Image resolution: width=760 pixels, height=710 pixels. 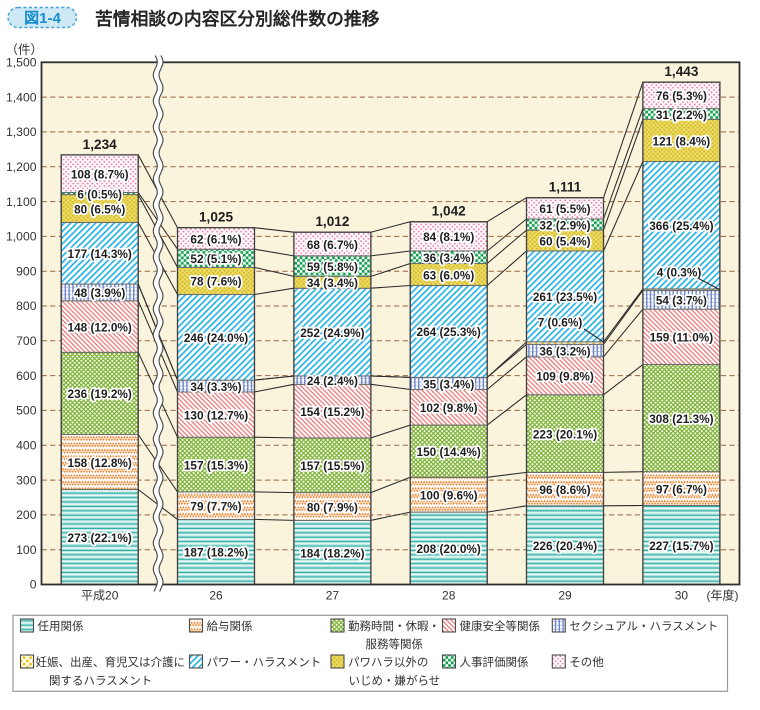 I want to click on svg-text: 図1-4, so click(x=42, y=18).